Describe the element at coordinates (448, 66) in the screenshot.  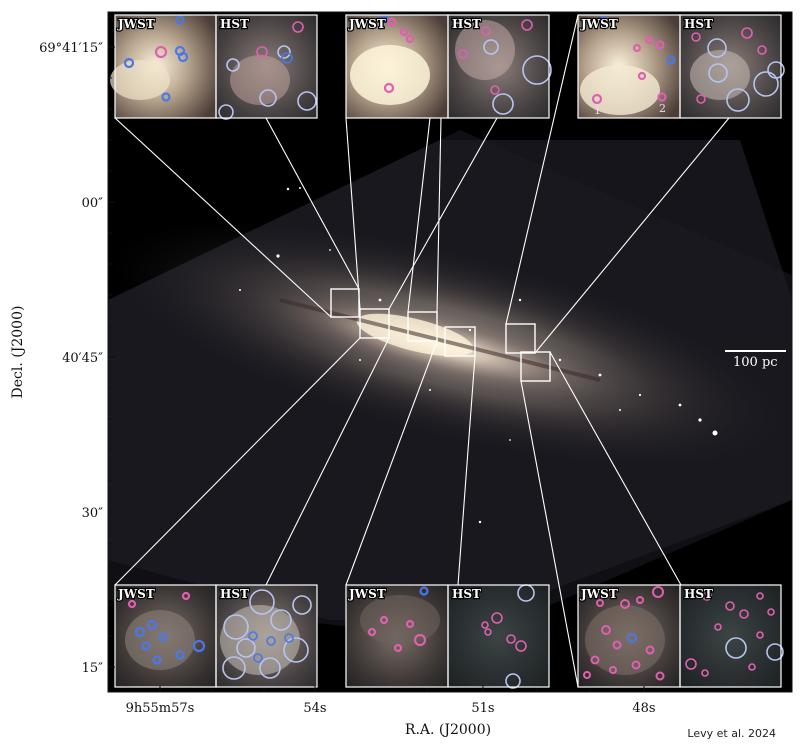
I see `inset-top-middle: JWST HST` at that location.